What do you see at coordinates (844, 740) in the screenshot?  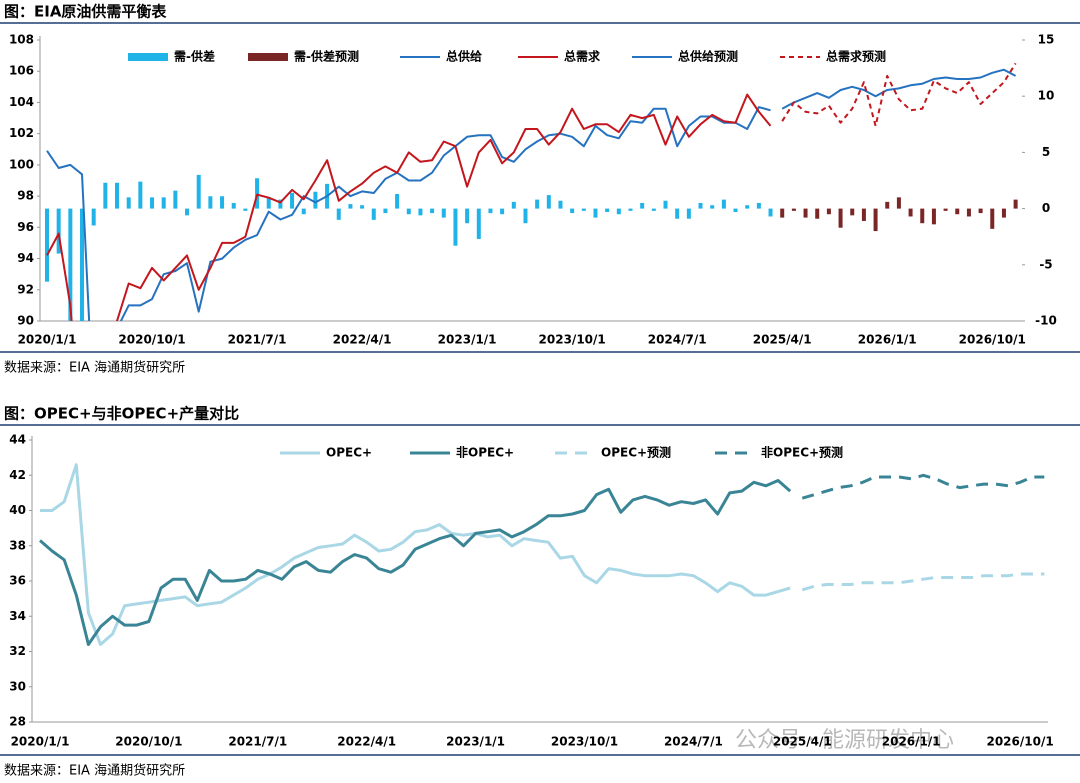 I see `watermark: 公众号 · 能源研发中心` at bounding box center [844, 740].